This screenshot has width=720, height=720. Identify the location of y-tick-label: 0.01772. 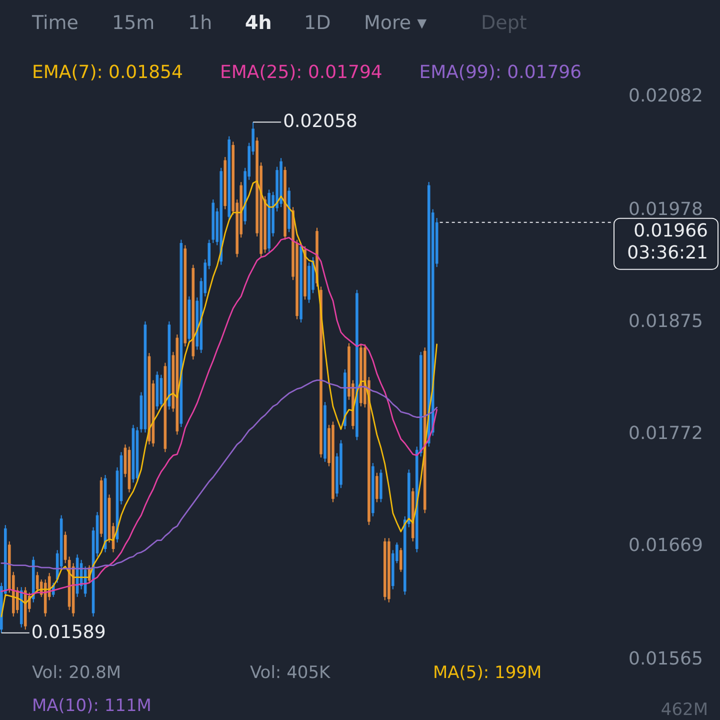
(665, 433).